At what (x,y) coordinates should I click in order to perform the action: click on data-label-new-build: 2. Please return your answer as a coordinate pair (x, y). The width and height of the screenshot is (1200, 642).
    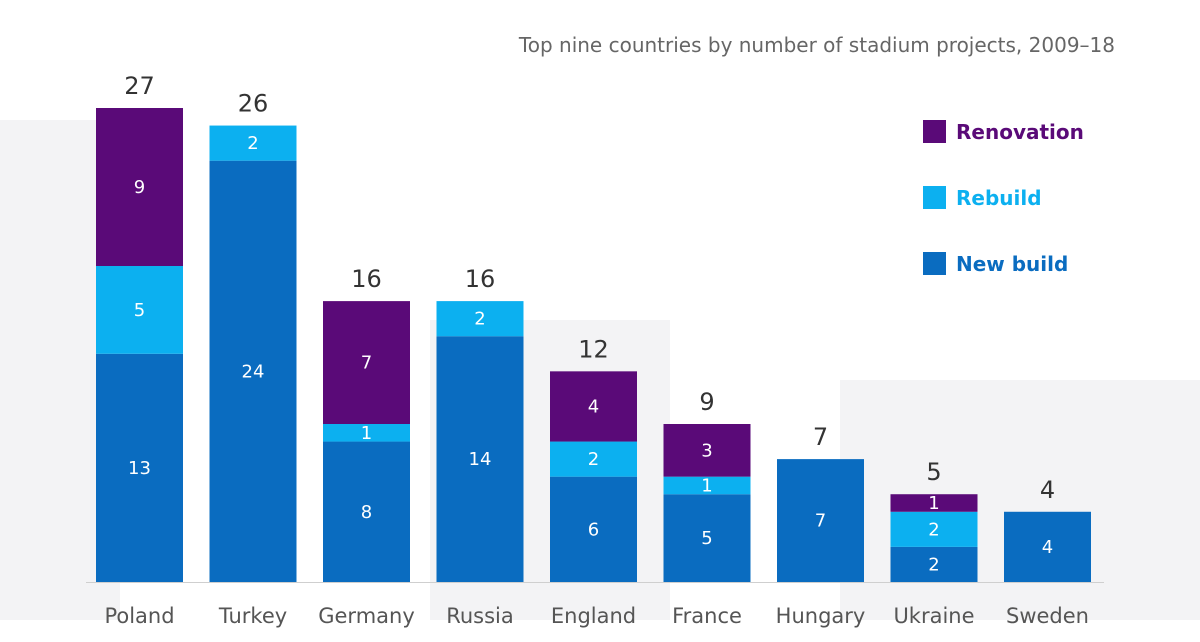
    Looking at the image, I should click on (933, 564).